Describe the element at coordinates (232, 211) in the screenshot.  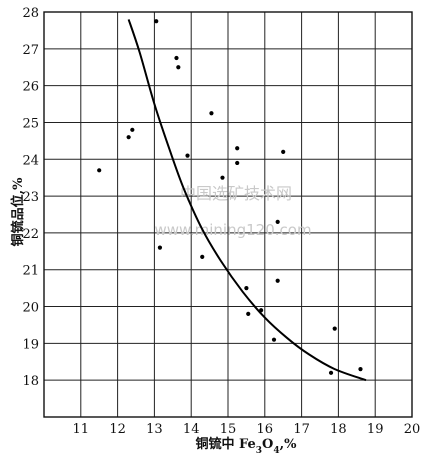
I see `watermark: 中国选矿技术网 www.mining120.com` at that location.